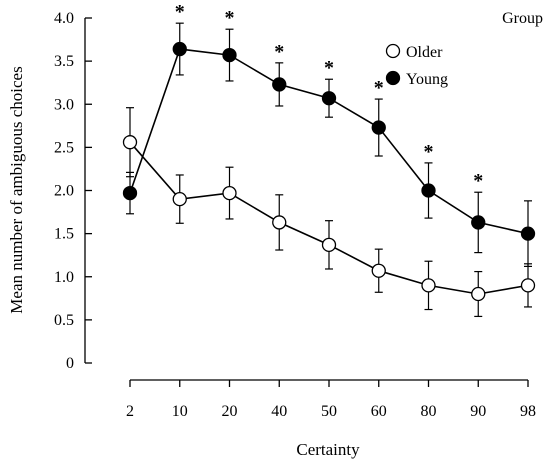 The height and width of the screenshot is (465, 550). I want to click on y-tick-label: 1.0, so click(64, 277).